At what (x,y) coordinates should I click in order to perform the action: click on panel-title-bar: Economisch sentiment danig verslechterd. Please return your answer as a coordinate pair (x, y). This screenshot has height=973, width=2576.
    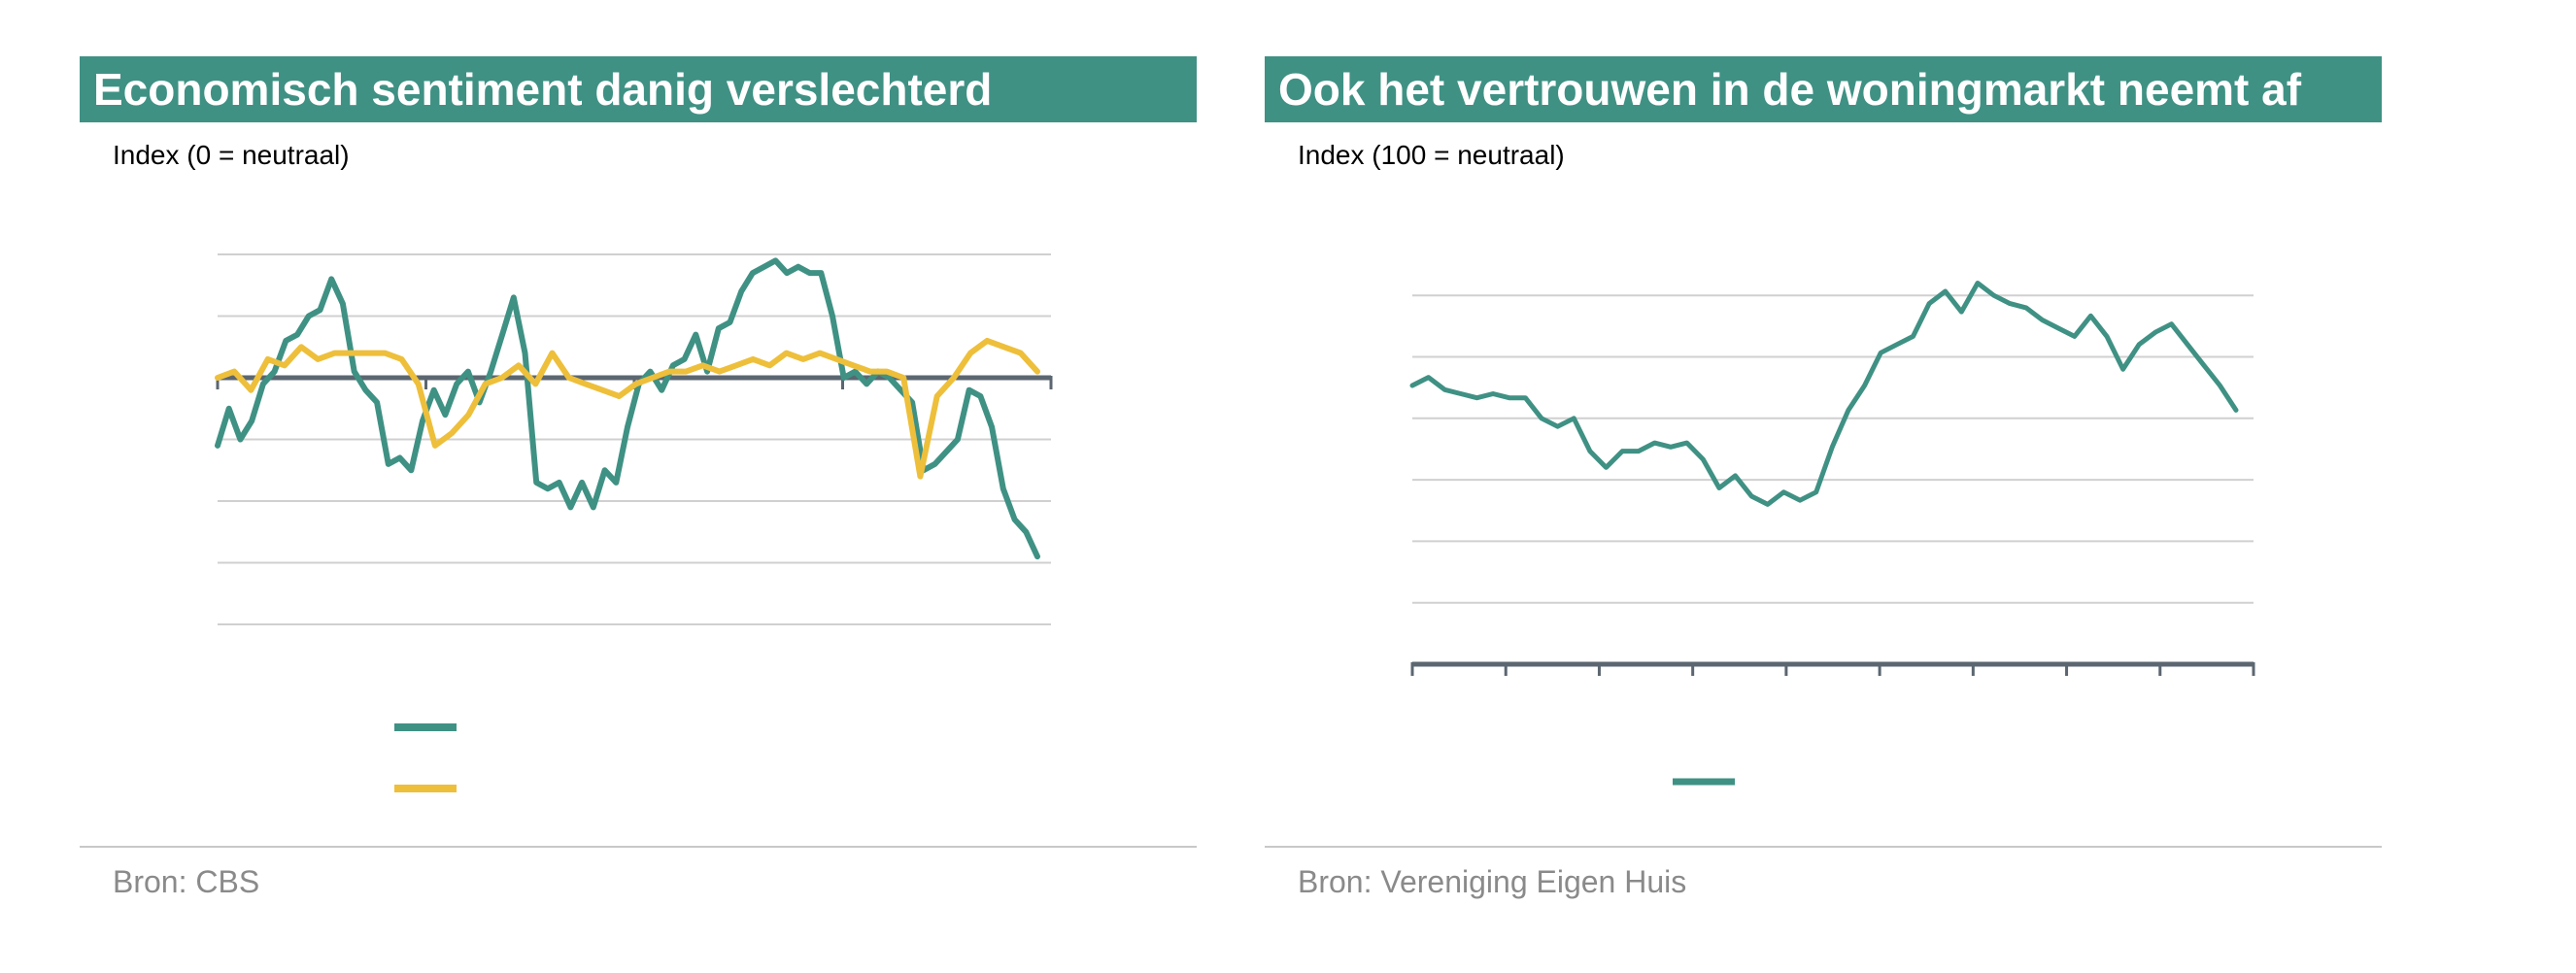
    Looking at the image, I should click on (638, 89).